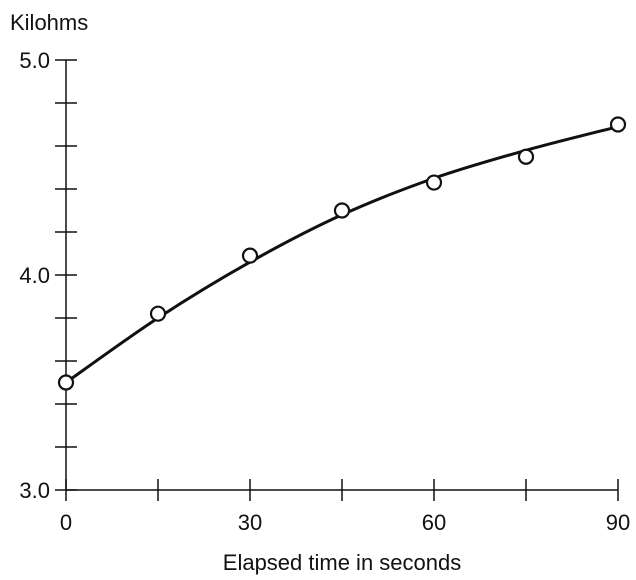  Describe the element at coordinates (342, 562) in the screenshot. I see `x-axis-label: Elapsed time in seconds` at that location.